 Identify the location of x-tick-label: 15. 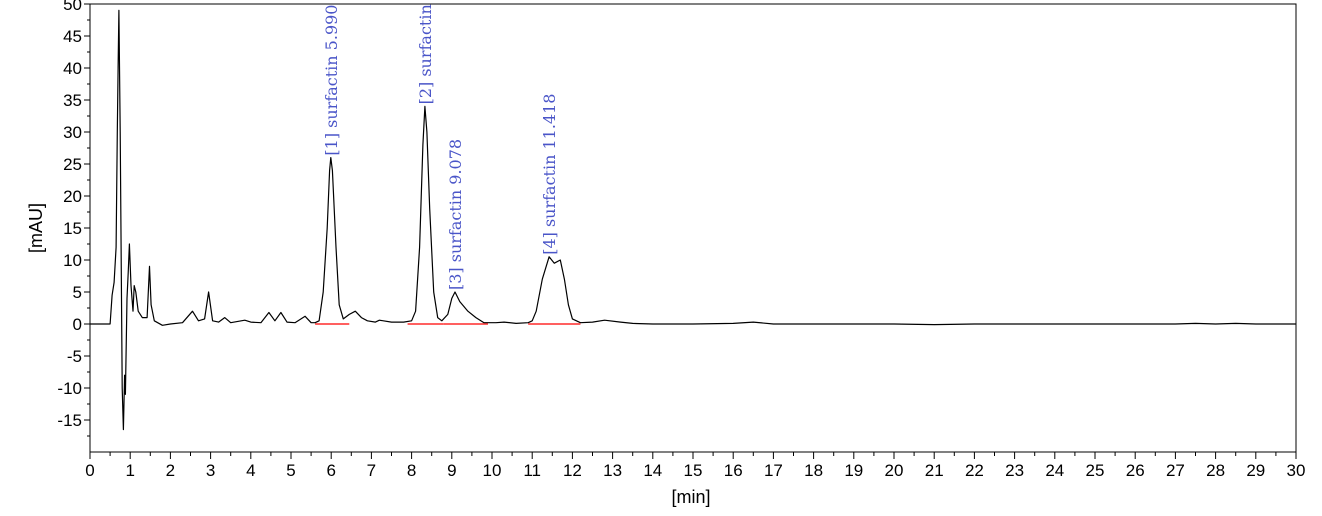
(693, 470).